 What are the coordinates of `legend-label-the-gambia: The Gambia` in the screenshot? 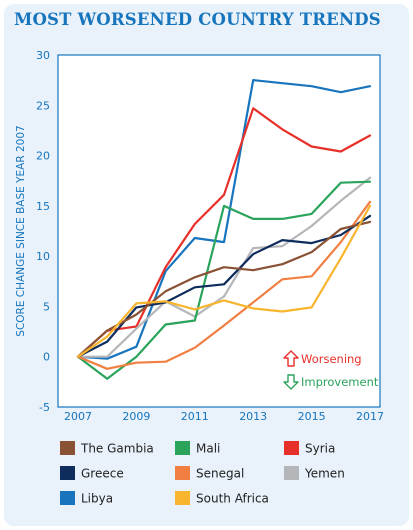 It's located at (117, 449).